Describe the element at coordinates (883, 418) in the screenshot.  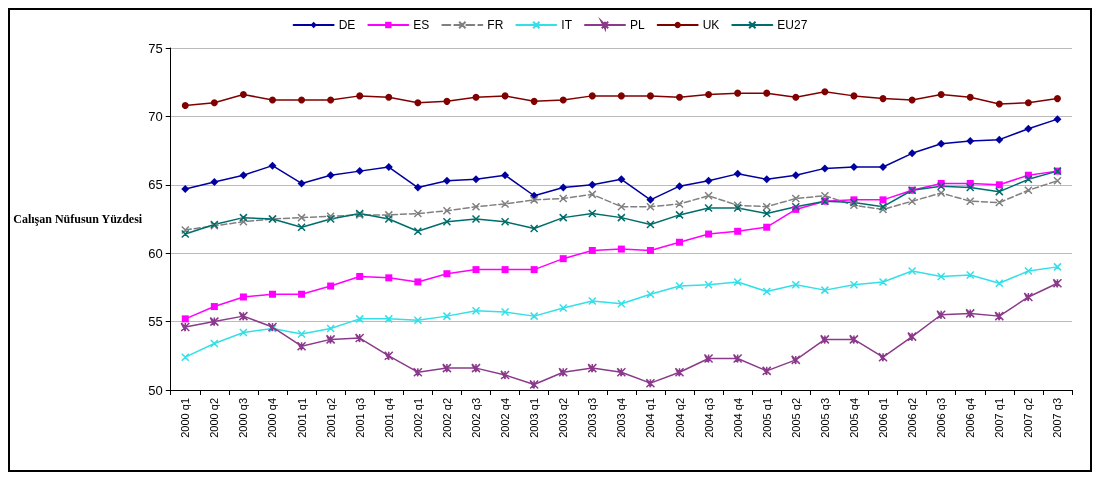
I see `x-tick-label: 2006 q1` at that location.